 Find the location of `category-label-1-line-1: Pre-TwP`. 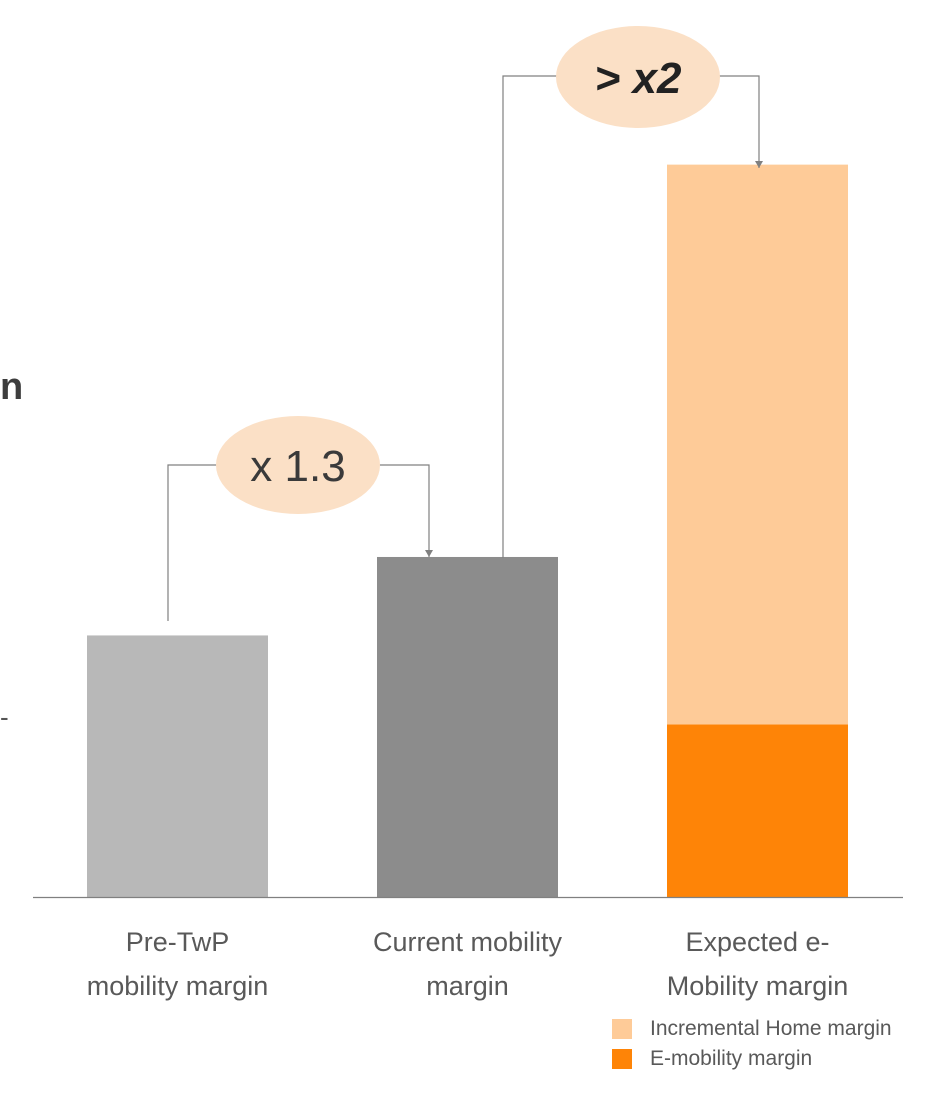

category-label-1-line-1: Pre-TwP is located at coordinates (178, 942).